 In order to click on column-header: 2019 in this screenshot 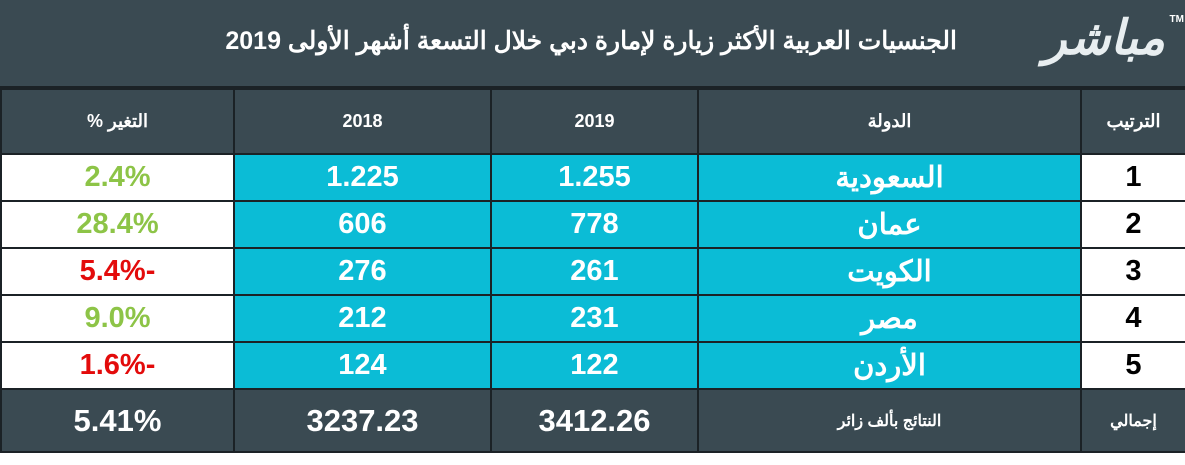, I will do `click(594, 121)`.